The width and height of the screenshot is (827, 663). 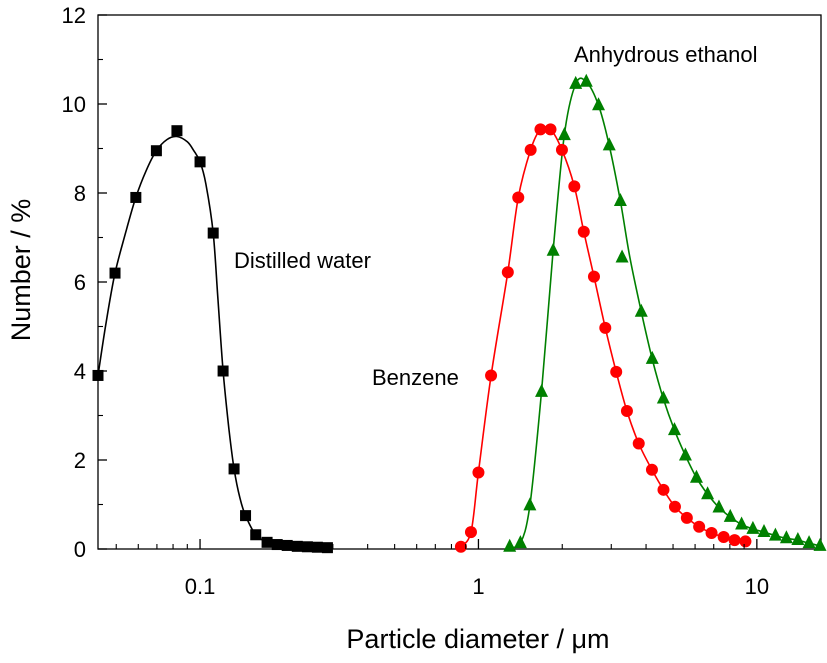 I want to click on x-tick-label: 0.1, so click(x=200, y=586).